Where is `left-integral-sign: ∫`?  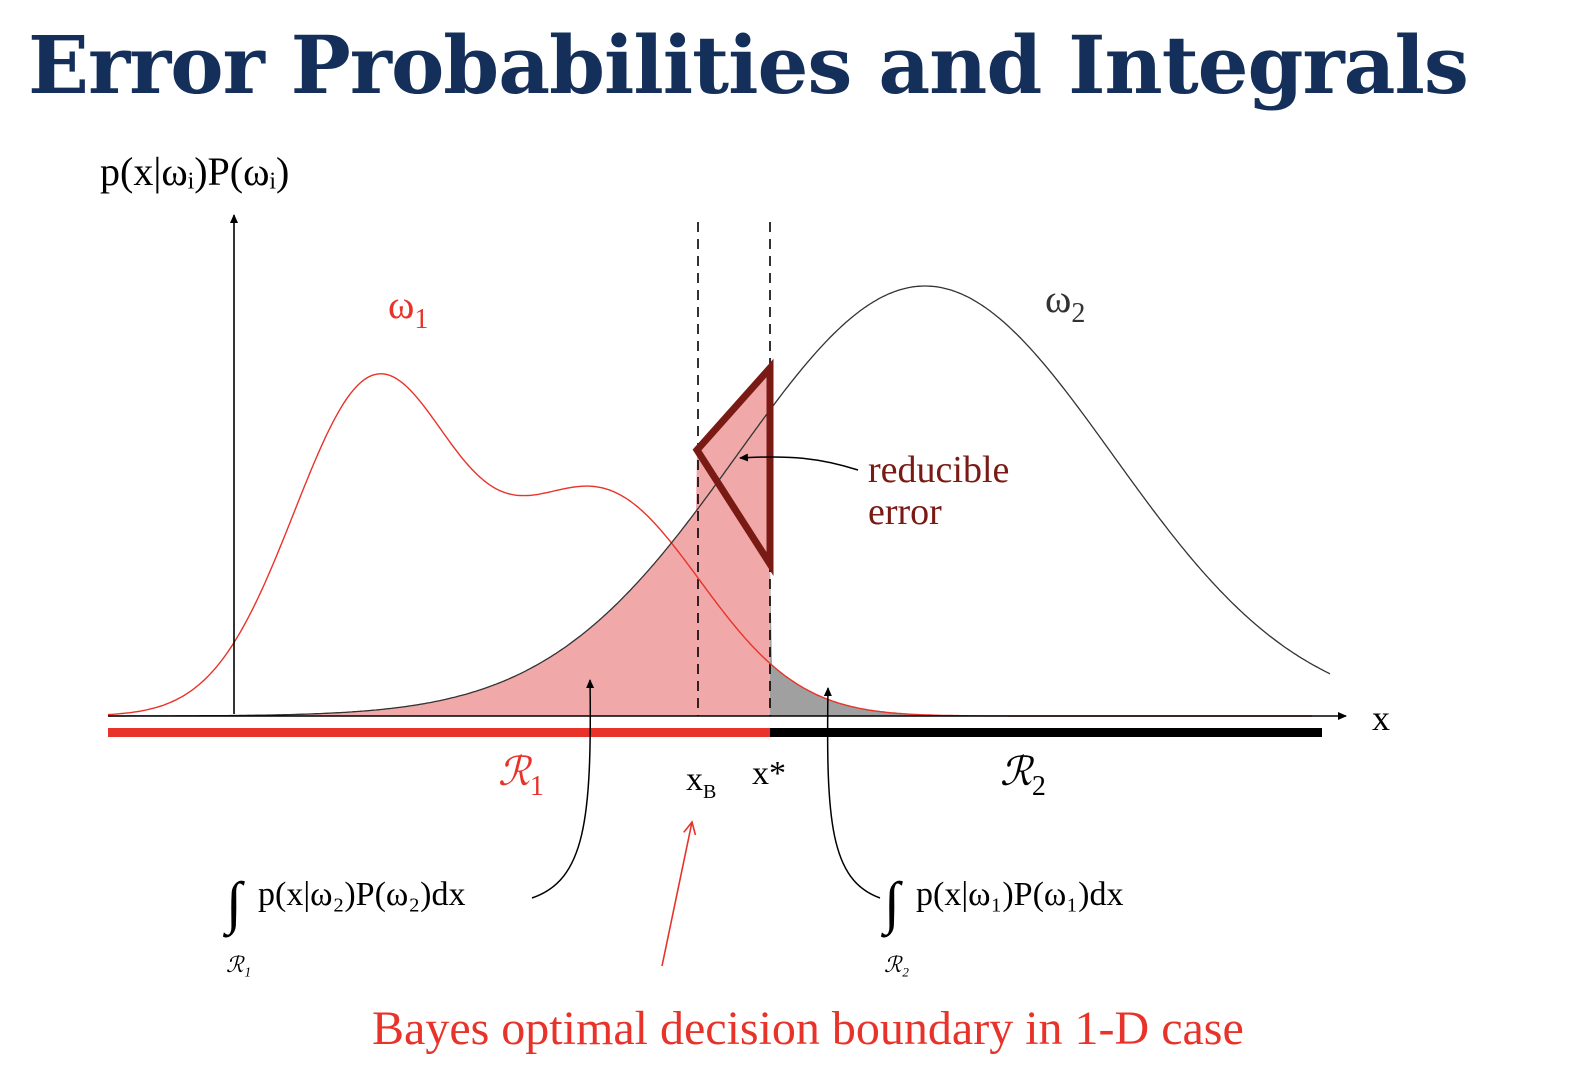 left-integral-sign: ∫ is located at coordinates (233, 904).